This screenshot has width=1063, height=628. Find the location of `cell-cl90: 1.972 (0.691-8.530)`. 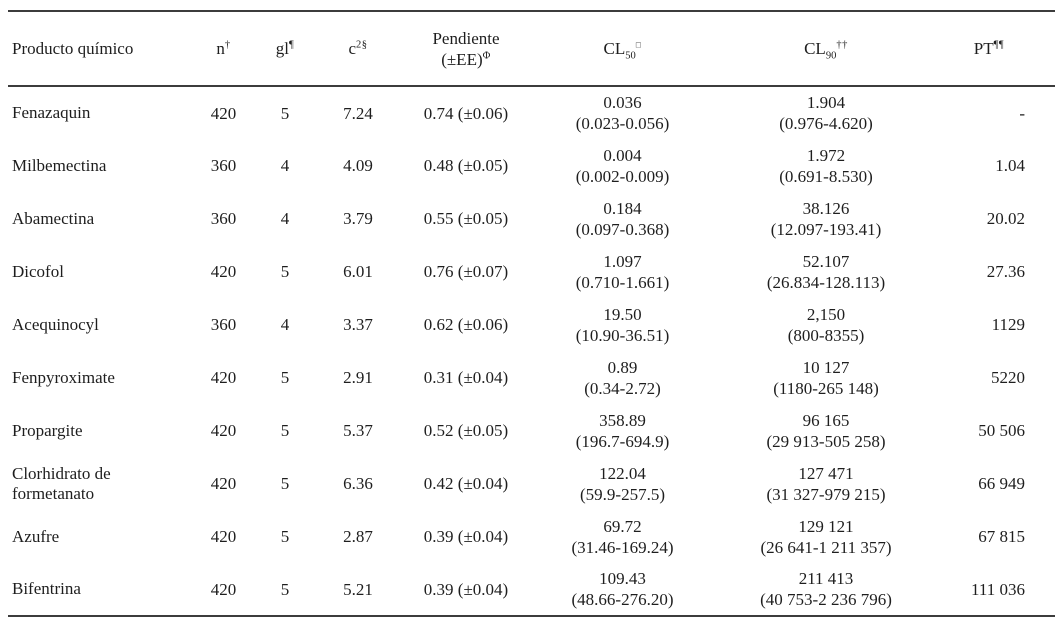

cell-cl90: 1.972 (0.691-8.530) is located at coordinates (826, 165).